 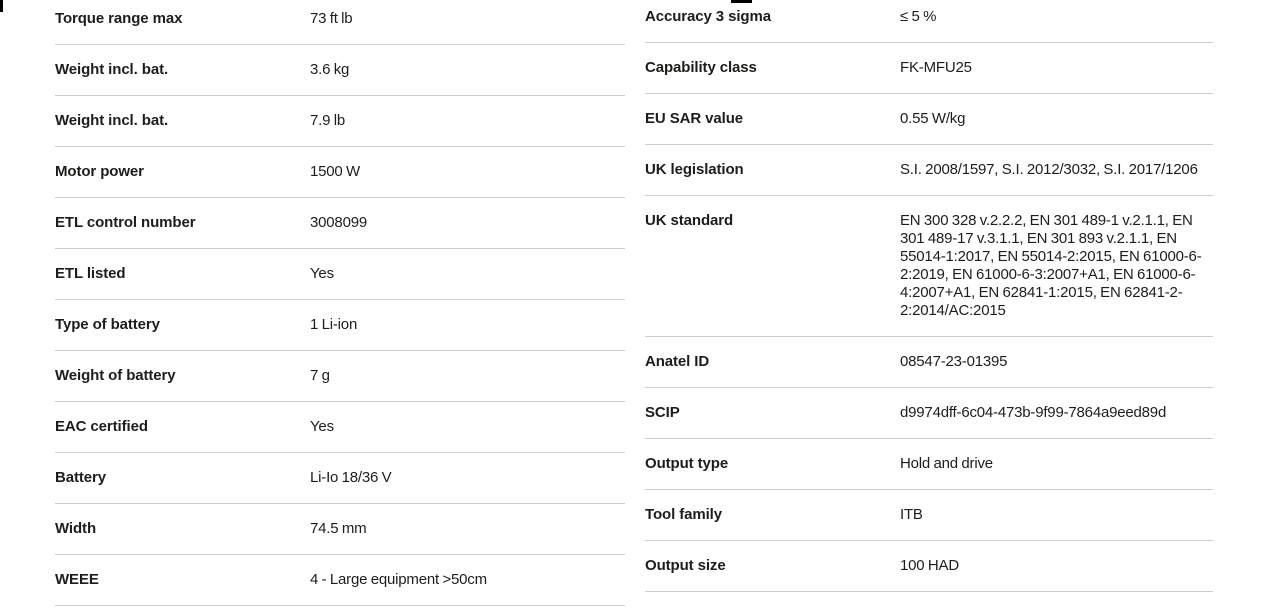 What do you see at coordinates (677, 361) in the screenshot?
I see `spec-label: Anatel ID` at bounding box center [677, 361].